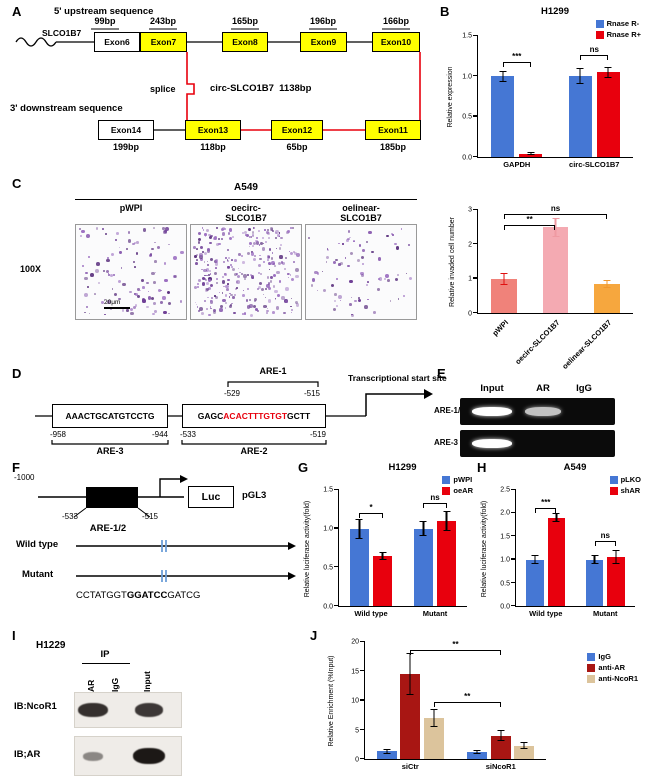 The image size is (645, 782). I want to click on blot-ncor1, so click(128, 710).